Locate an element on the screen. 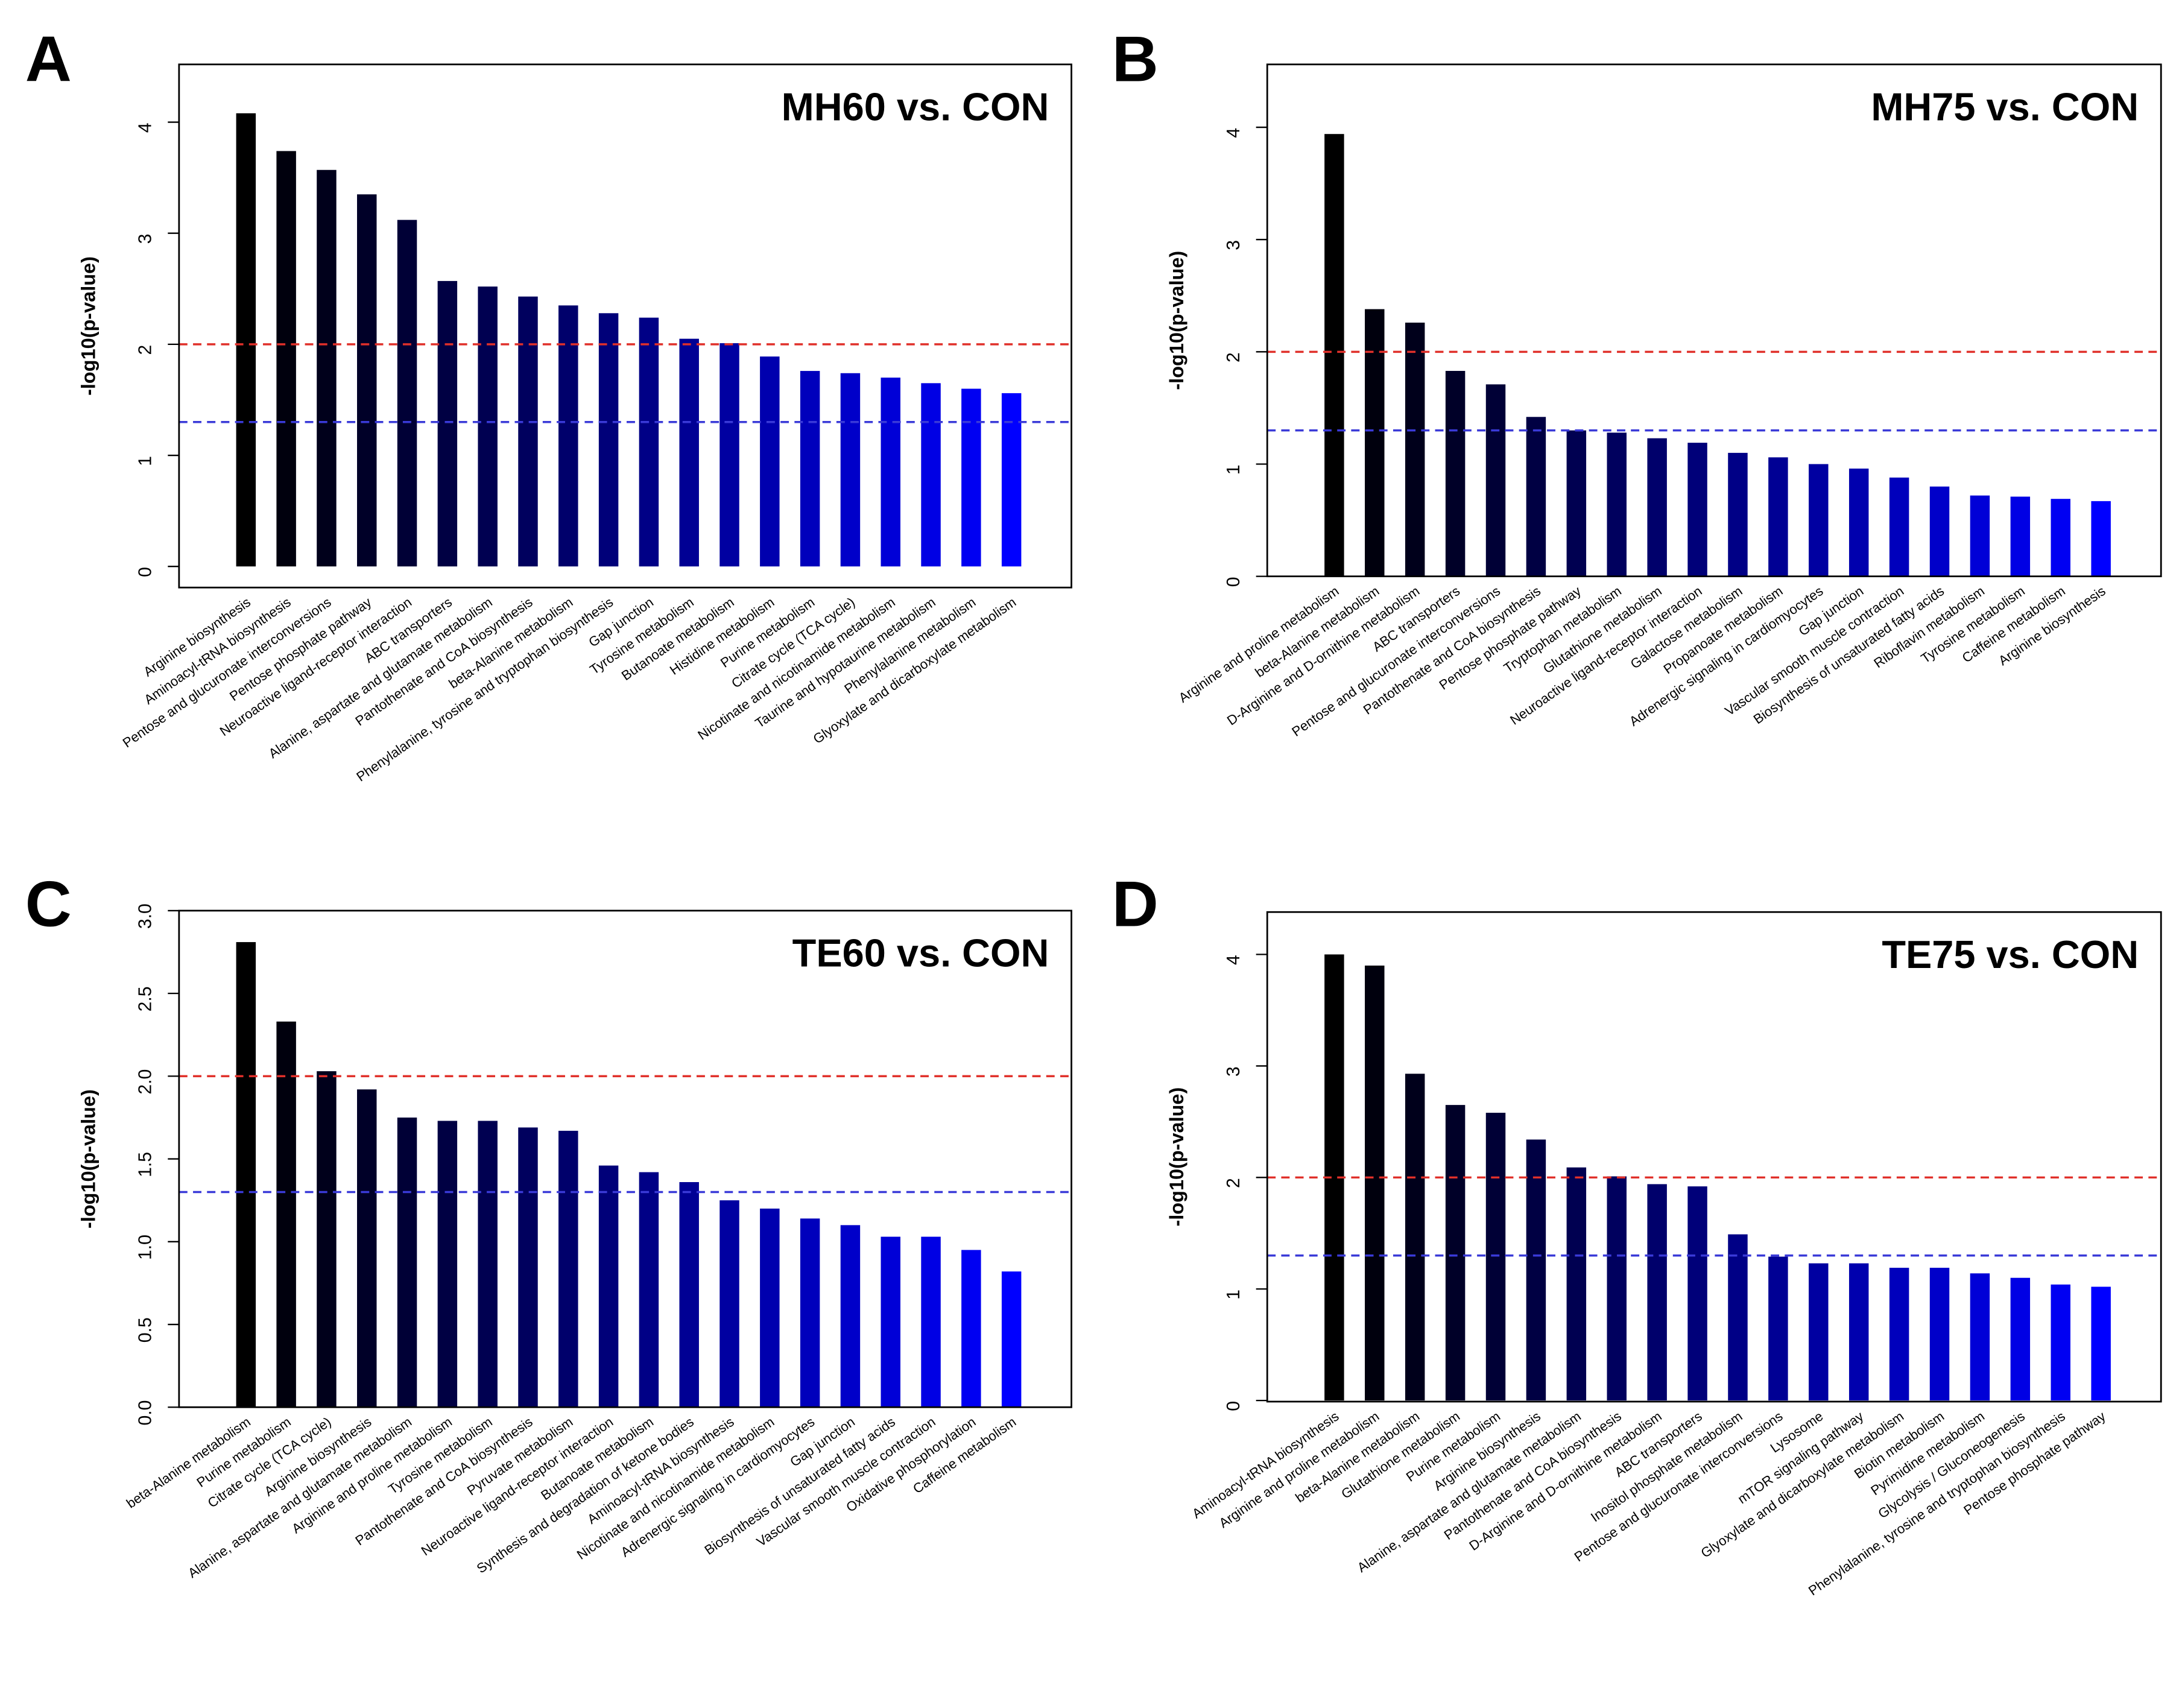  y-tick-label: 2.5 is located at coordinates (145, 998).